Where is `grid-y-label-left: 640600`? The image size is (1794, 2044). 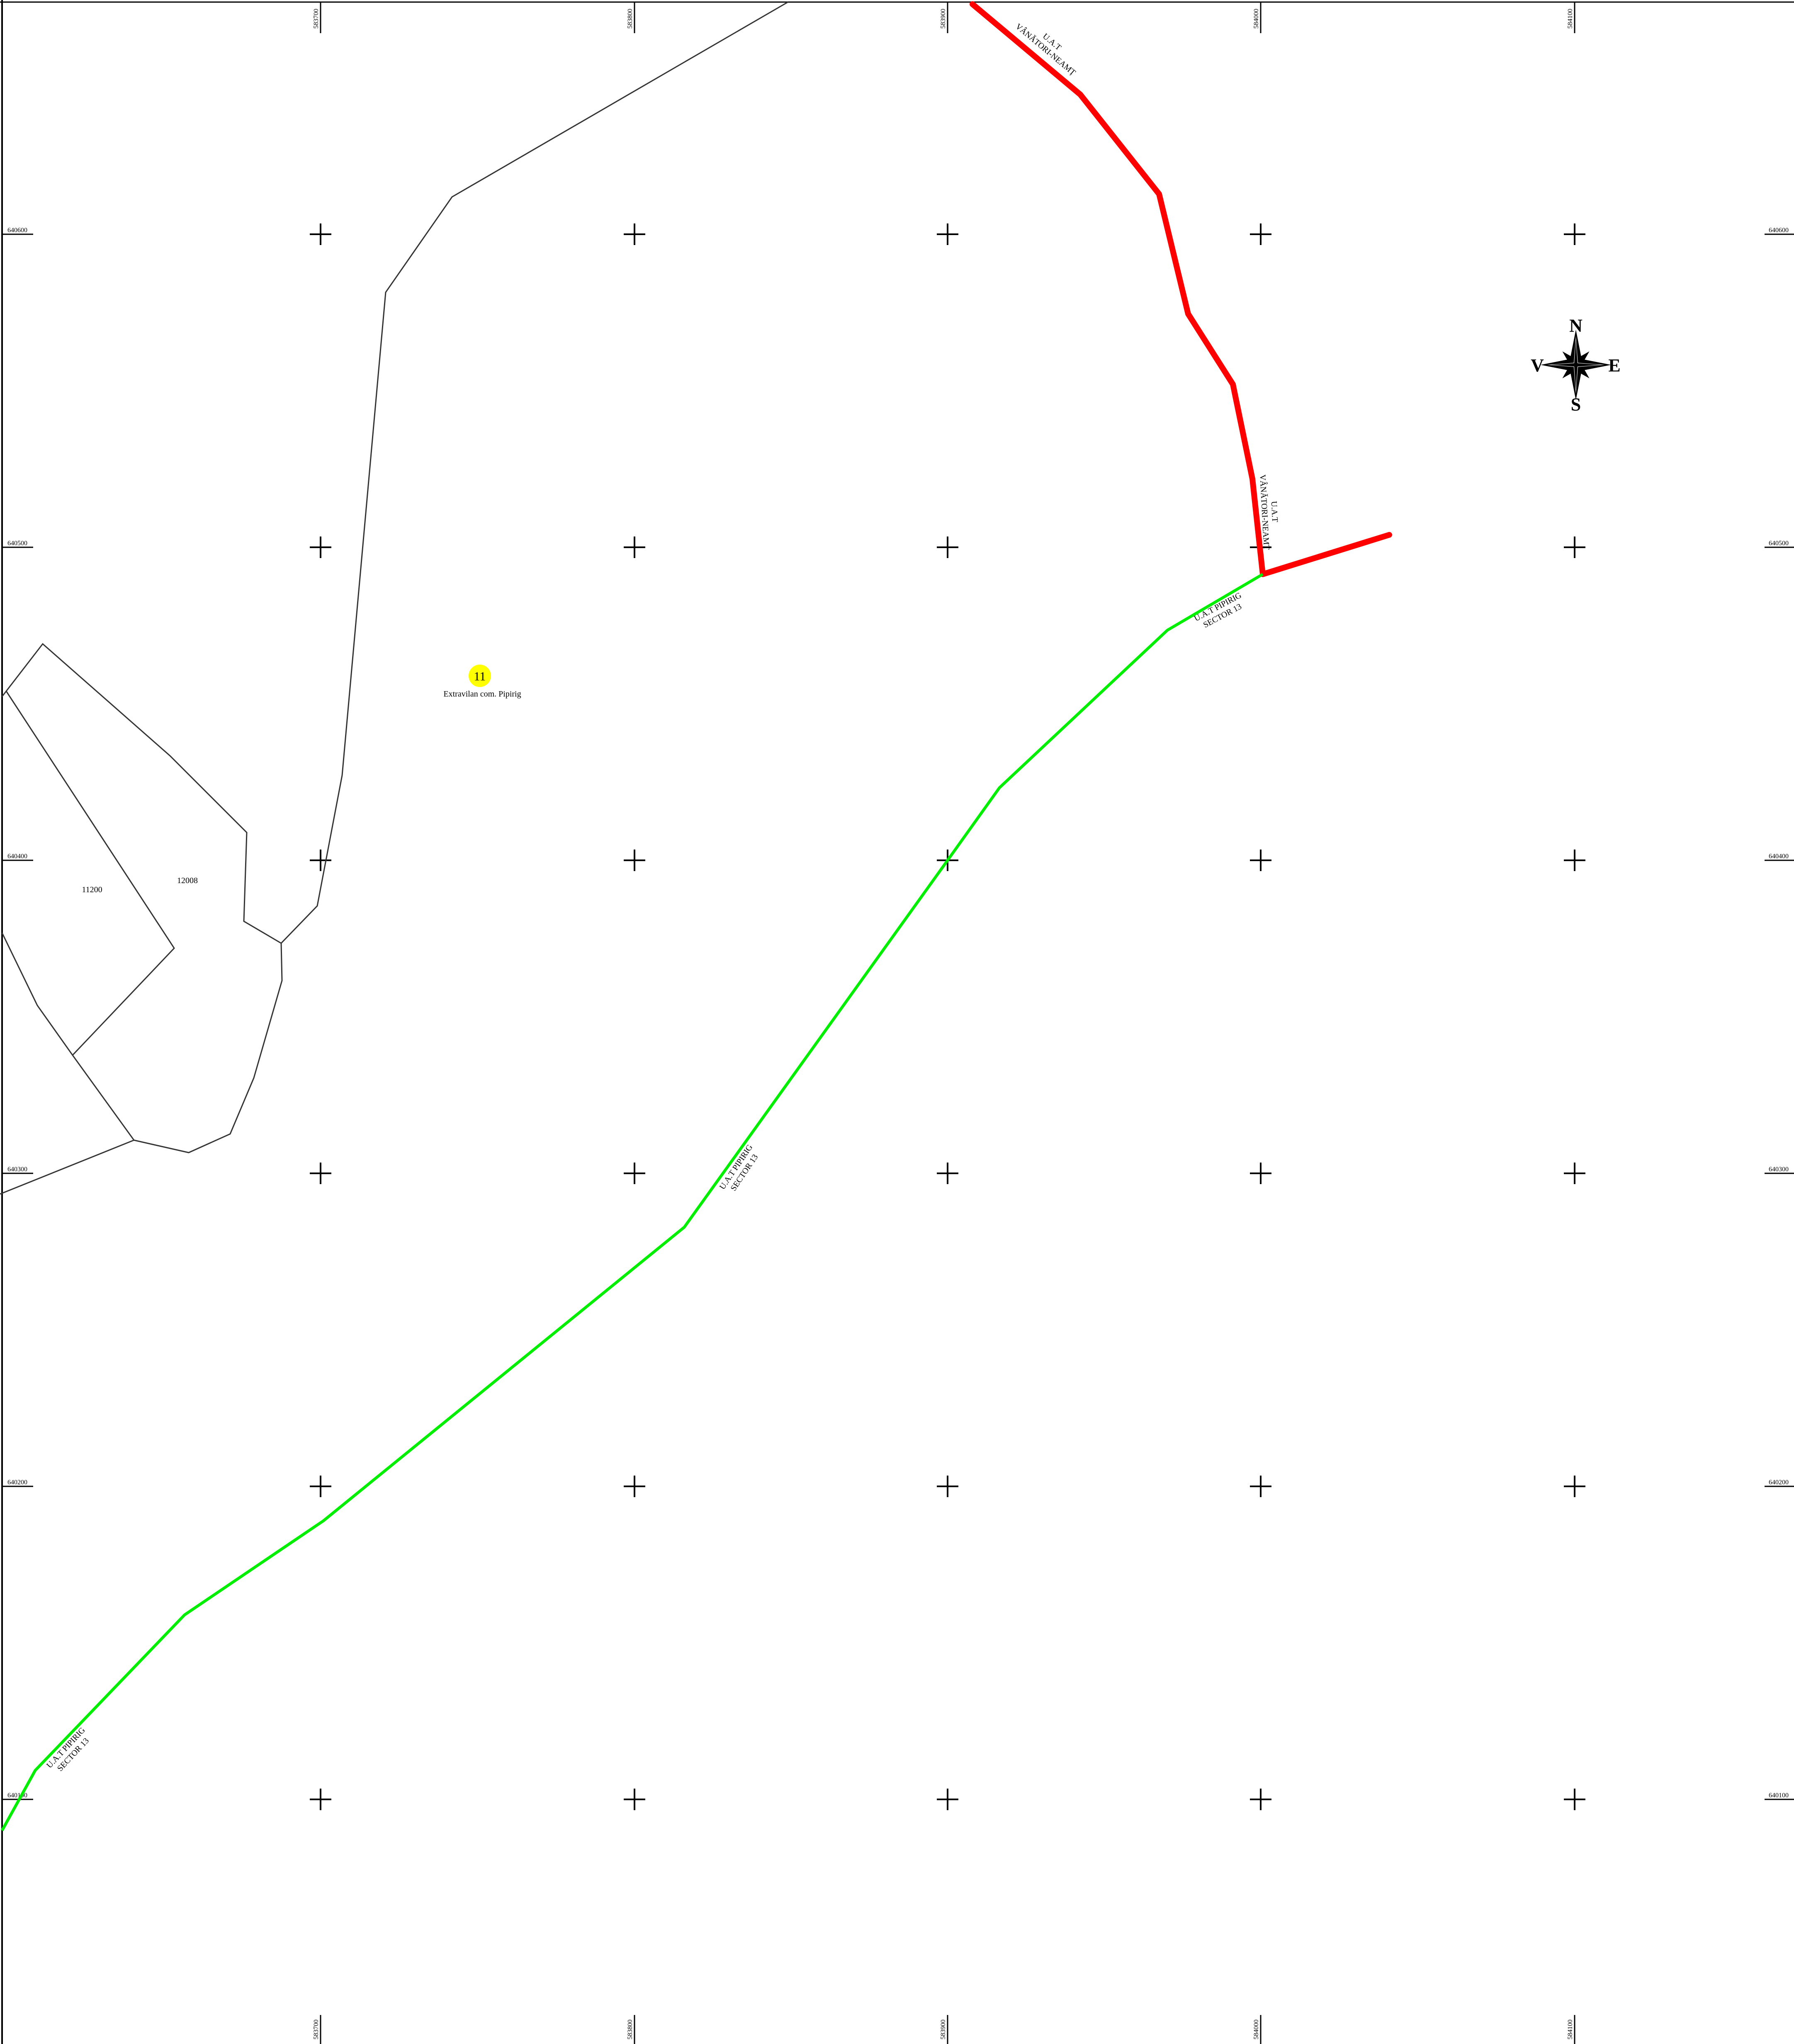
grid-y-label-left: 640600 is located at coordinates (17, 230).